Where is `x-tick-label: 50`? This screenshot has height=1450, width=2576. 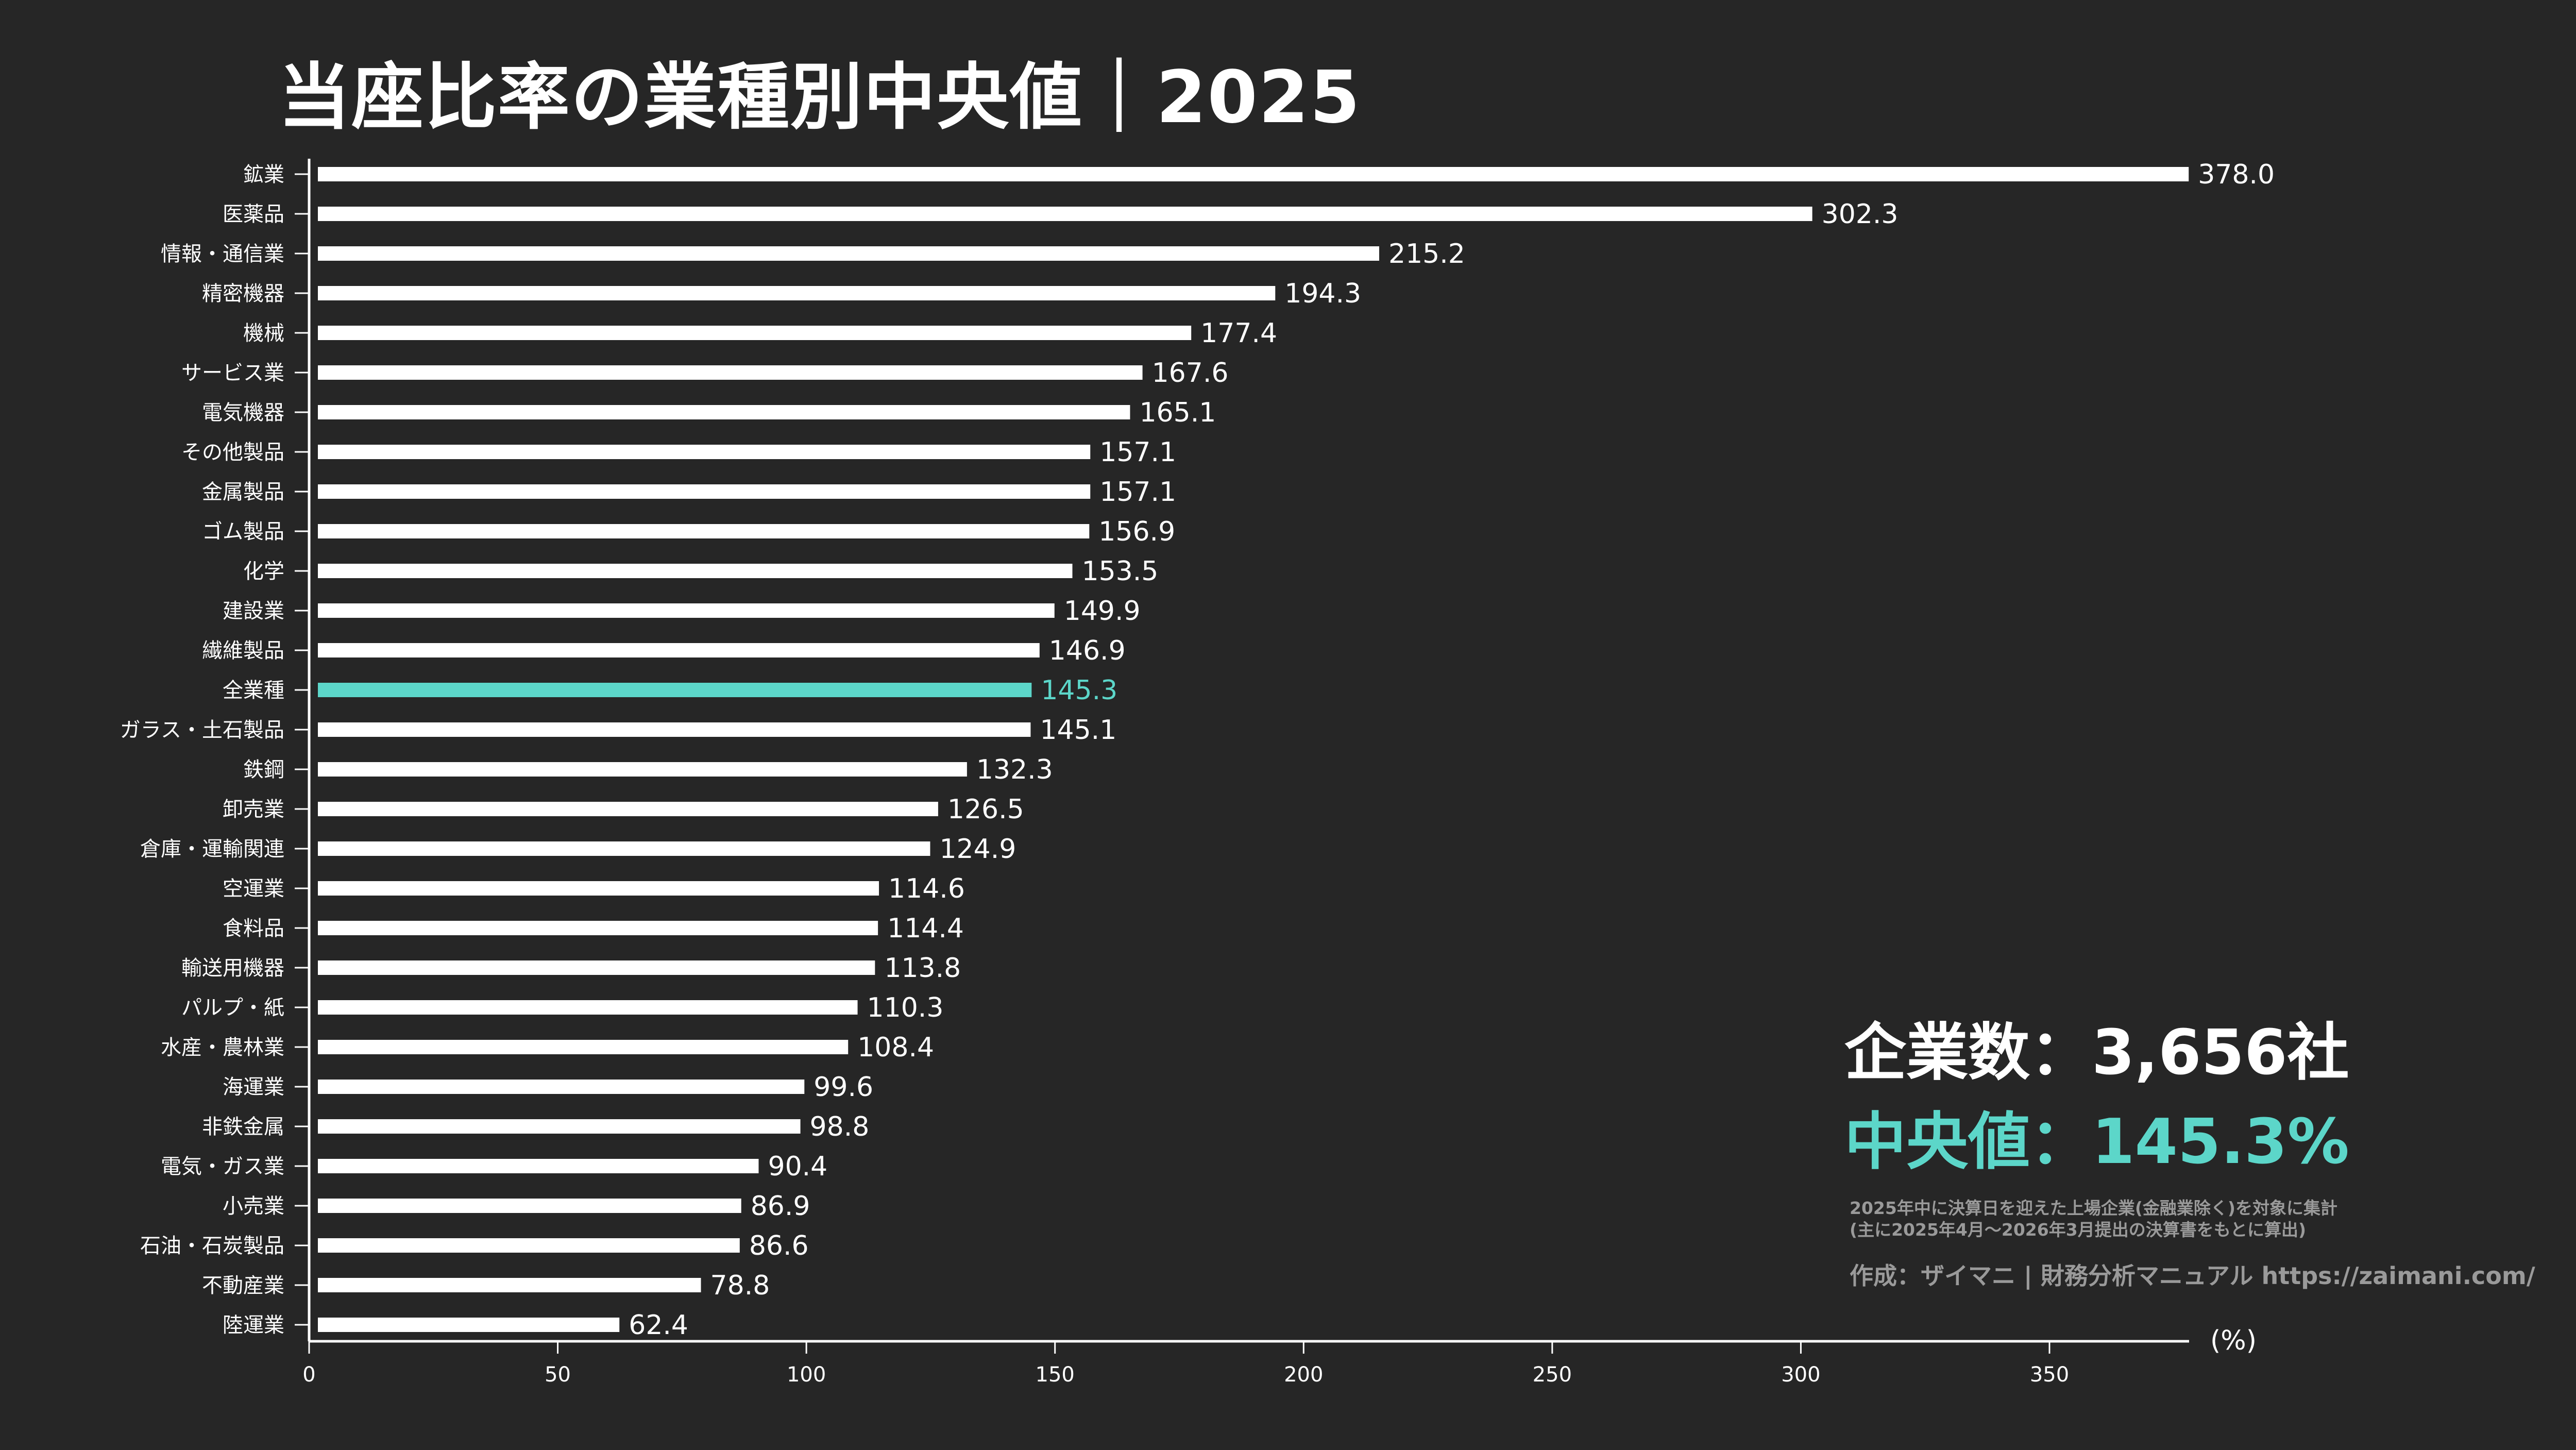 x-tick-label: 50 is located at coordinates (558, 1375).